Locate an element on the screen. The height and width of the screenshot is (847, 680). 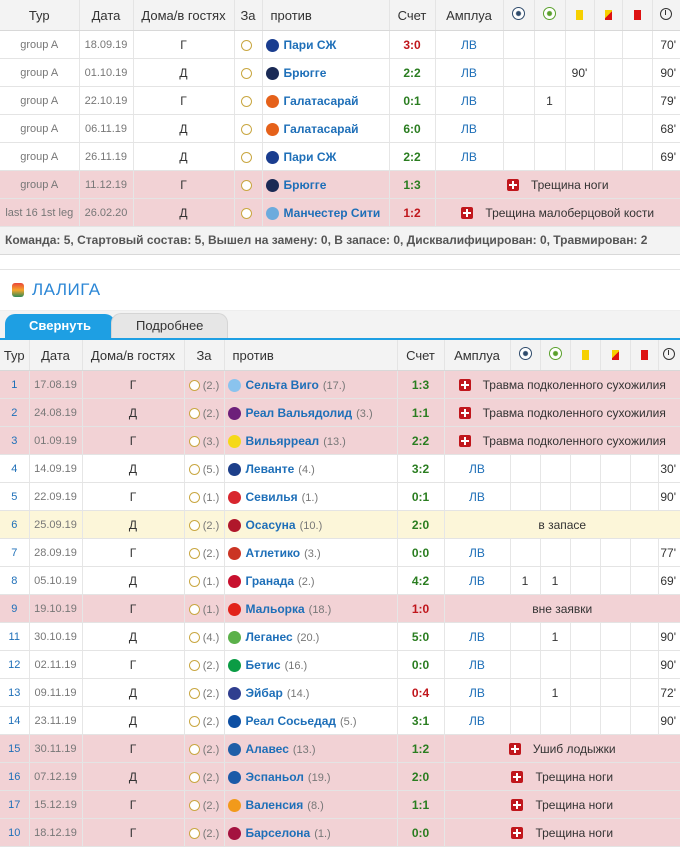
opponent-cell: Севилья (1.) is located at coordinates (311, 496).